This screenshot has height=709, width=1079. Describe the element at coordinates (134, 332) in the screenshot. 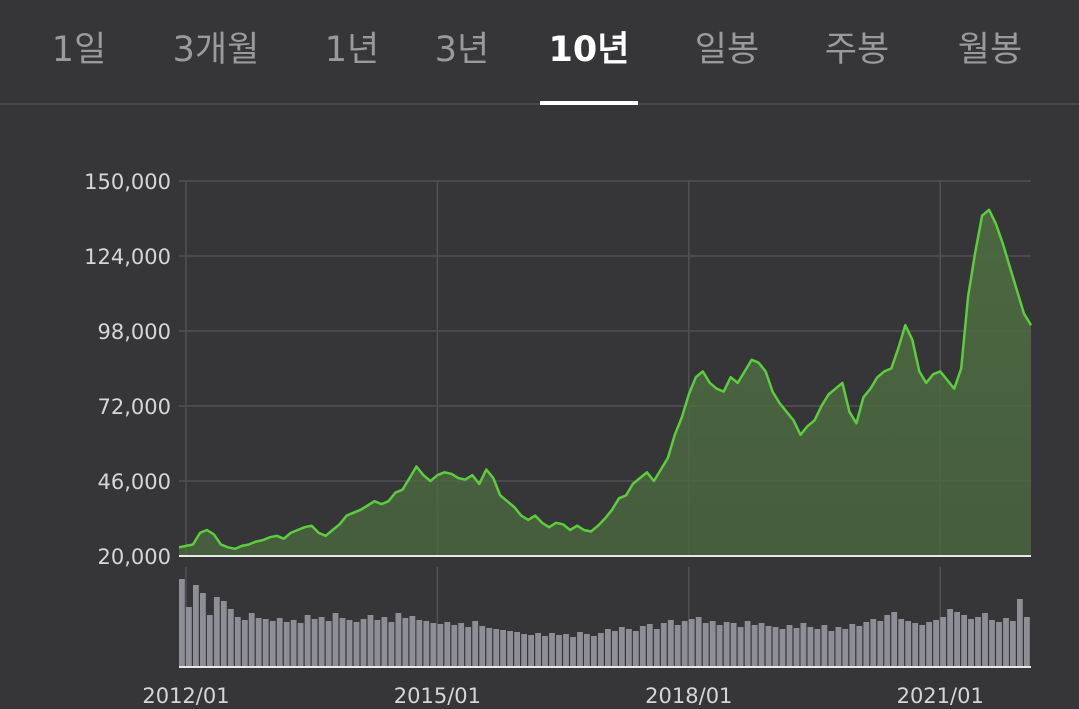

I see `y-tick-label: 98,000` at that location.